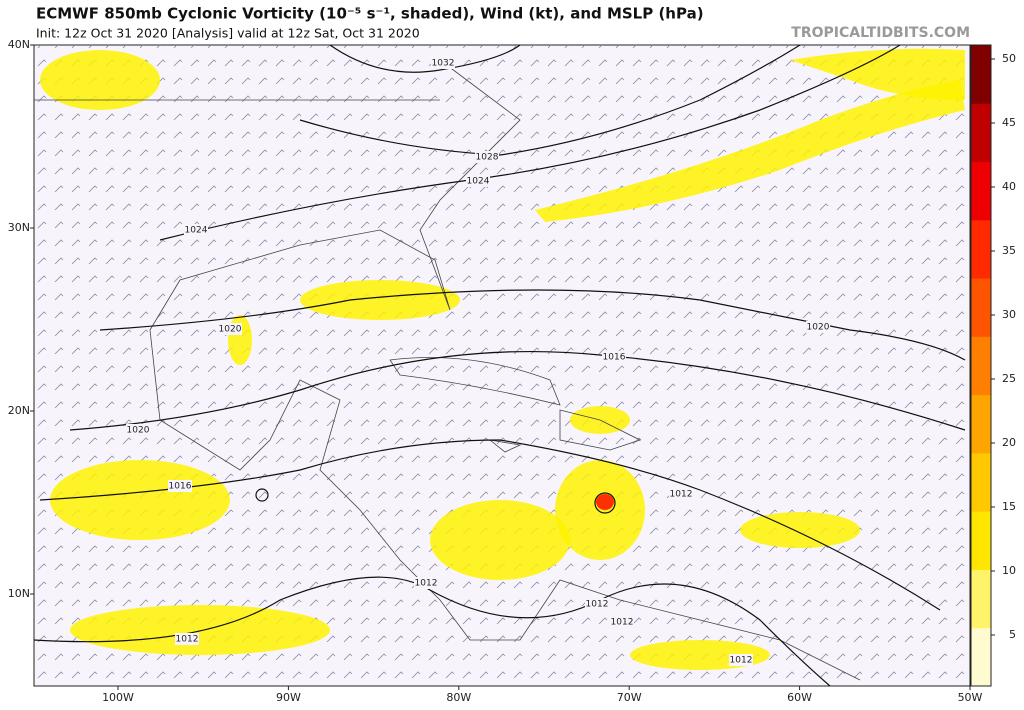 The height and width of the screenshot is (710, 1024). I want to click on colorbar-frame, so click(981, 365).